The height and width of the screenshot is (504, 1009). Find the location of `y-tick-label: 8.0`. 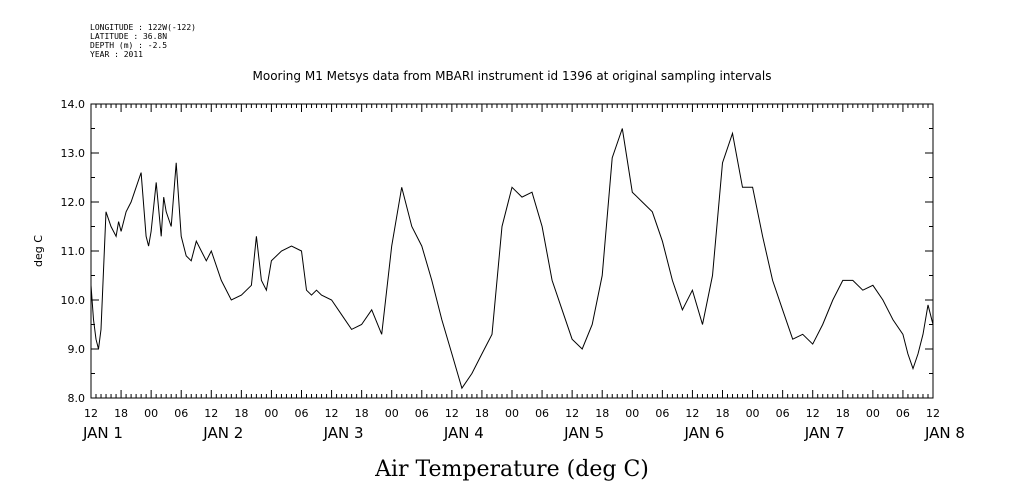

y-tick-label: 8.0 is located at coordinates (77, 398).